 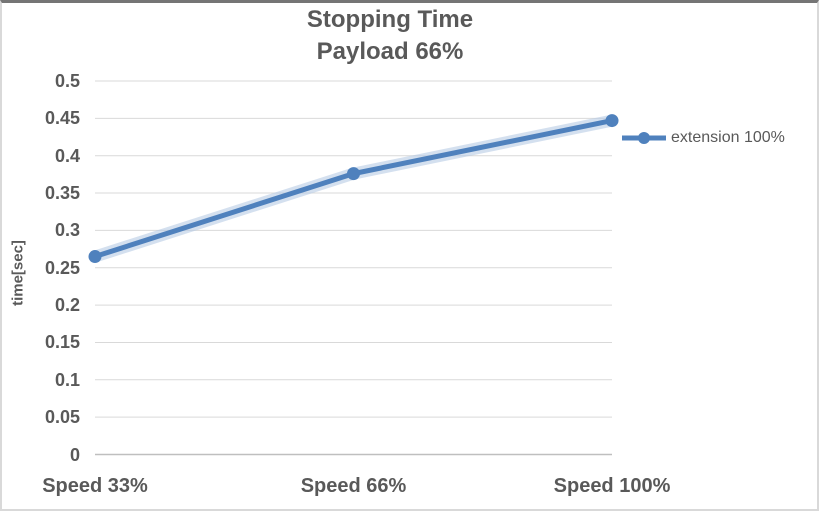 What do you see at coordinates (95, 486) in the screenshot?
I see `x-tick-label: Speed 33%` at bounding box center [95, 486].